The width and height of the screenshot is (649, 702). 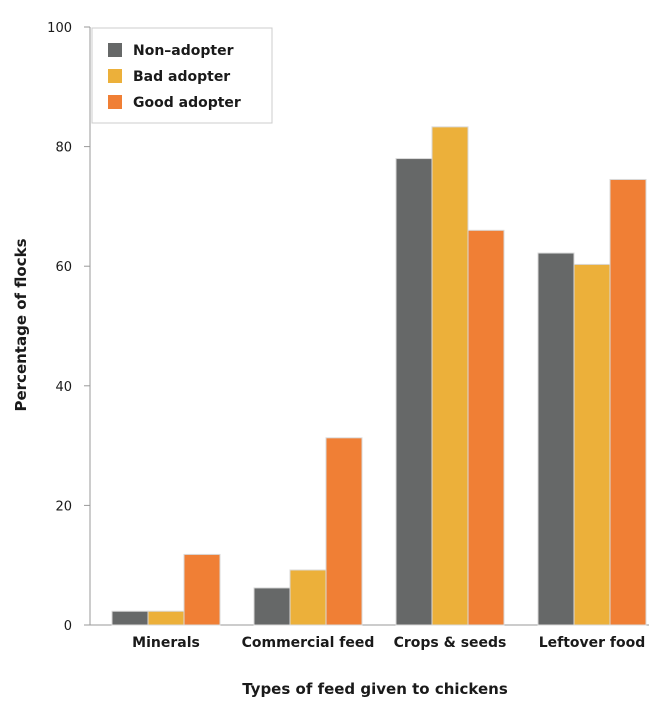 What do you see at coordinates (59, 28) in the screenshot?
I see `y-tick-label: 100` at bounding box center [59, 28].